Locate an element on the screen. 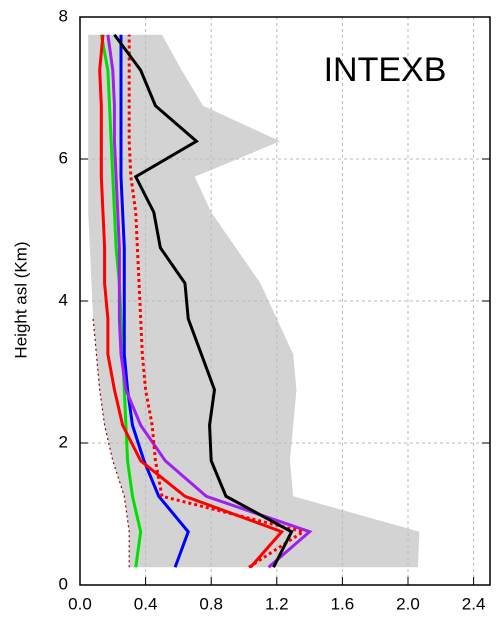 Image resolution: width=497 pixels, height=631 pixels. x-tick-label: 2.0 is located at coordinates (408, 603).